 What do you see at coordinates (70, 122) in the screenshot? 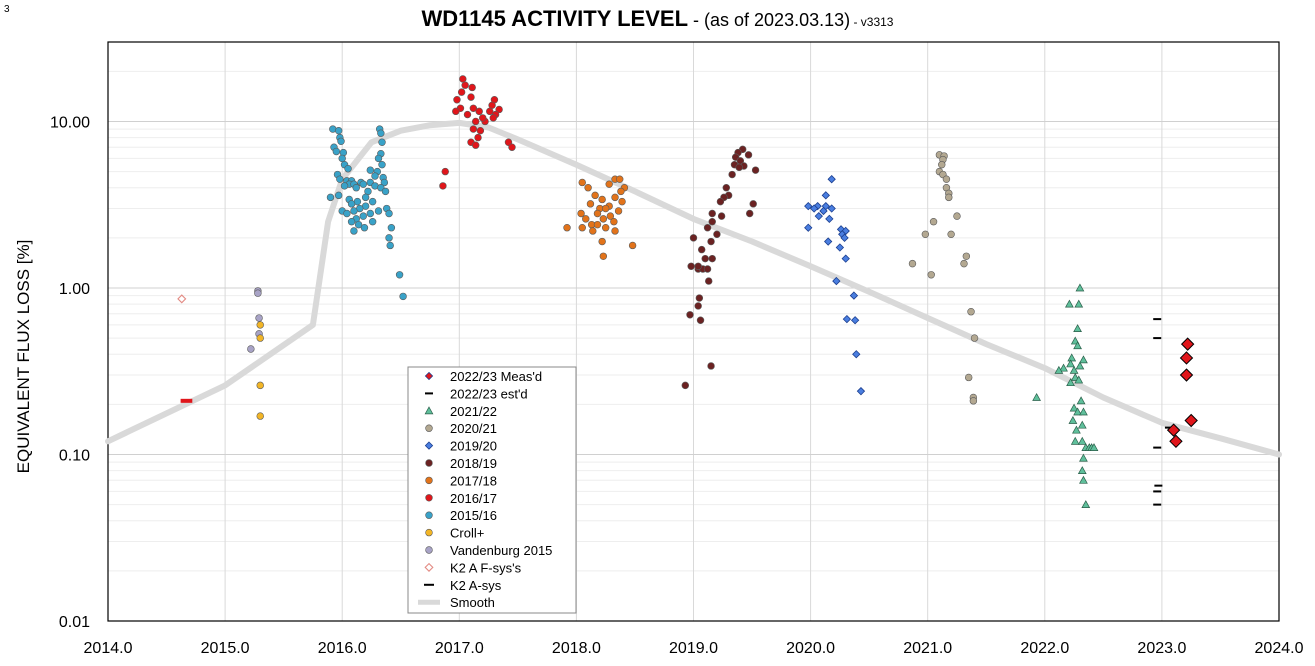
I see `y-tick-label: 10.00` at bounding box center [70, 122].